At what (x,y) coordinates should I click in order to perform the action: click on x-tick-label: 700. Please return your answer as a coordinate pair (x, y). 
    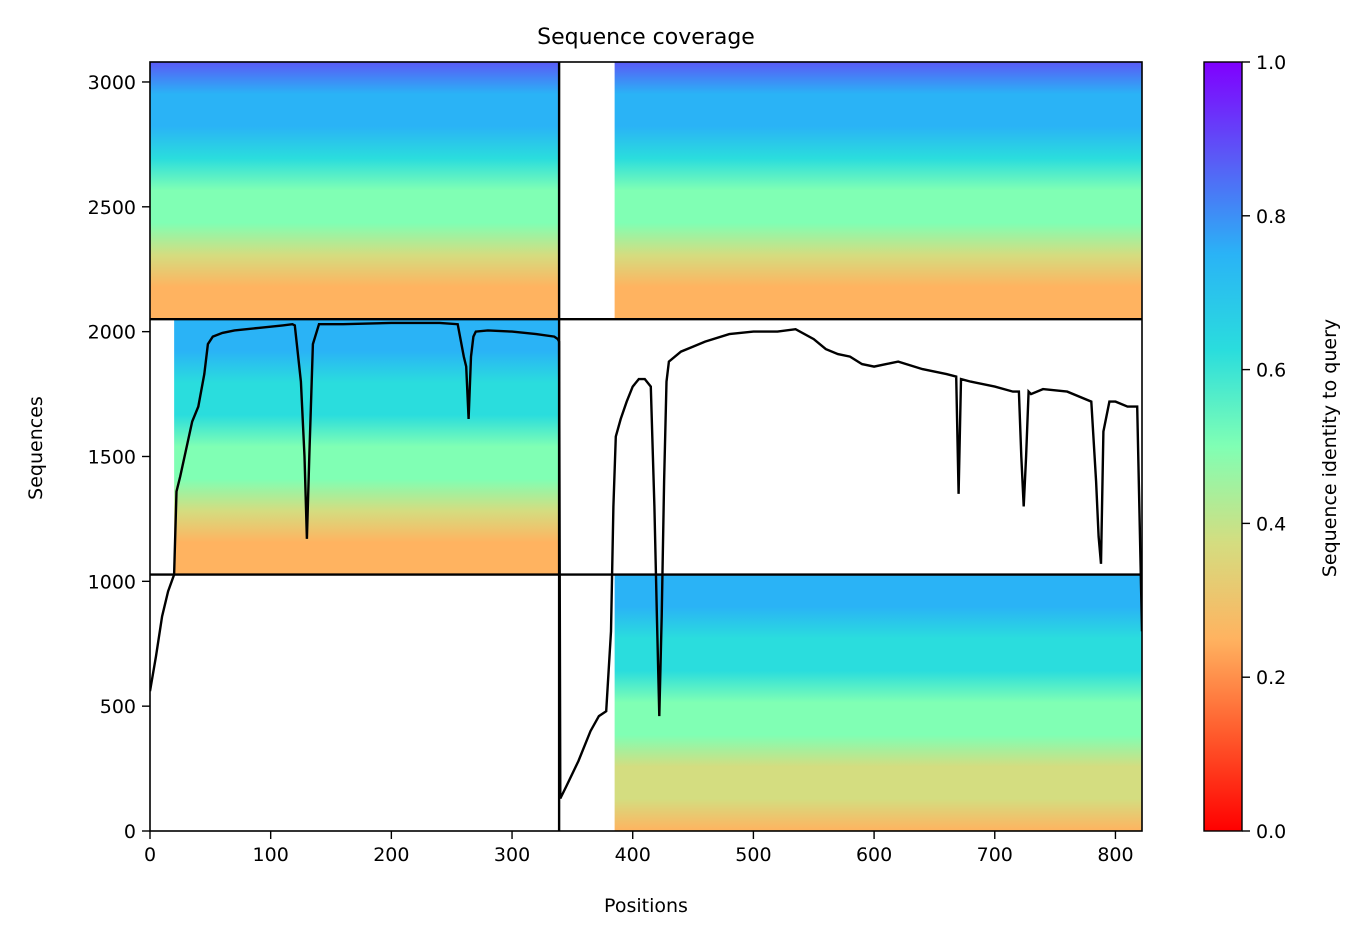
    Looking at the image, I should click on (995, 855).